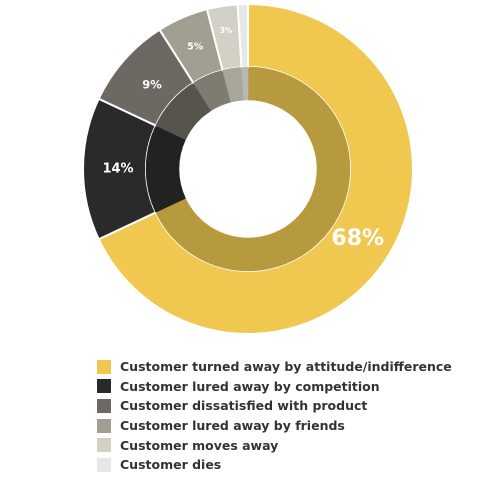  What do you see at coordinates (245, 83) in the screenshot?
I see `slice-inner-customer-dies` at bounding box center [245, 83].